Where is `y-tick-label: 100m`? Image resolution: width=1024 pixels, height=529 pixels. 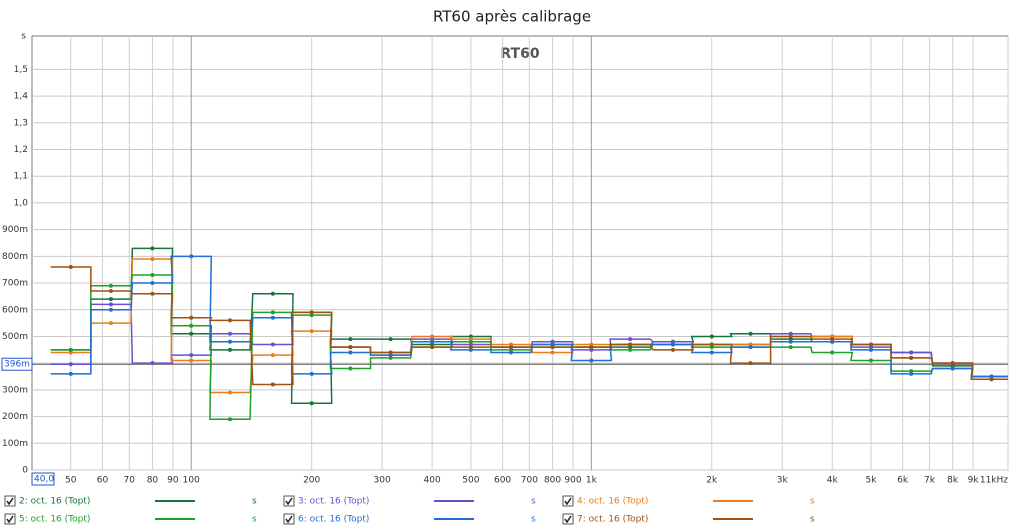
y-tick-label: 100m is located at coordinates (15, 444).